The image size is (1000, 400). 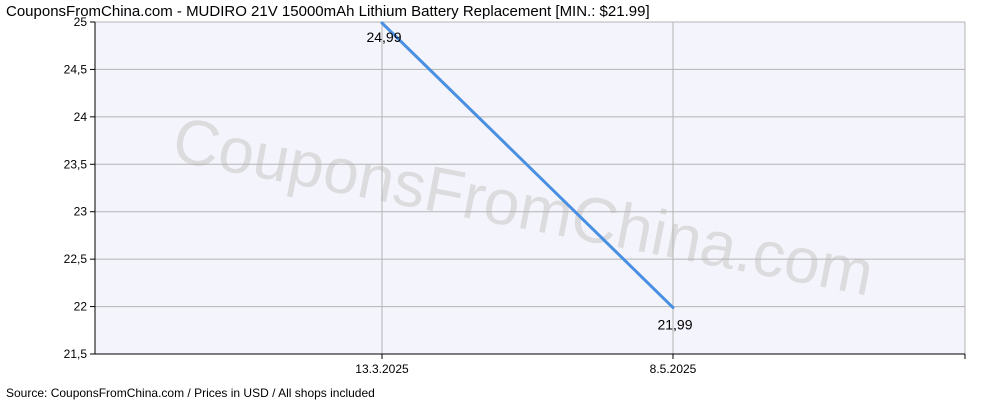 I want to click on y-tick-label: 22, so click(x=81, y=307).